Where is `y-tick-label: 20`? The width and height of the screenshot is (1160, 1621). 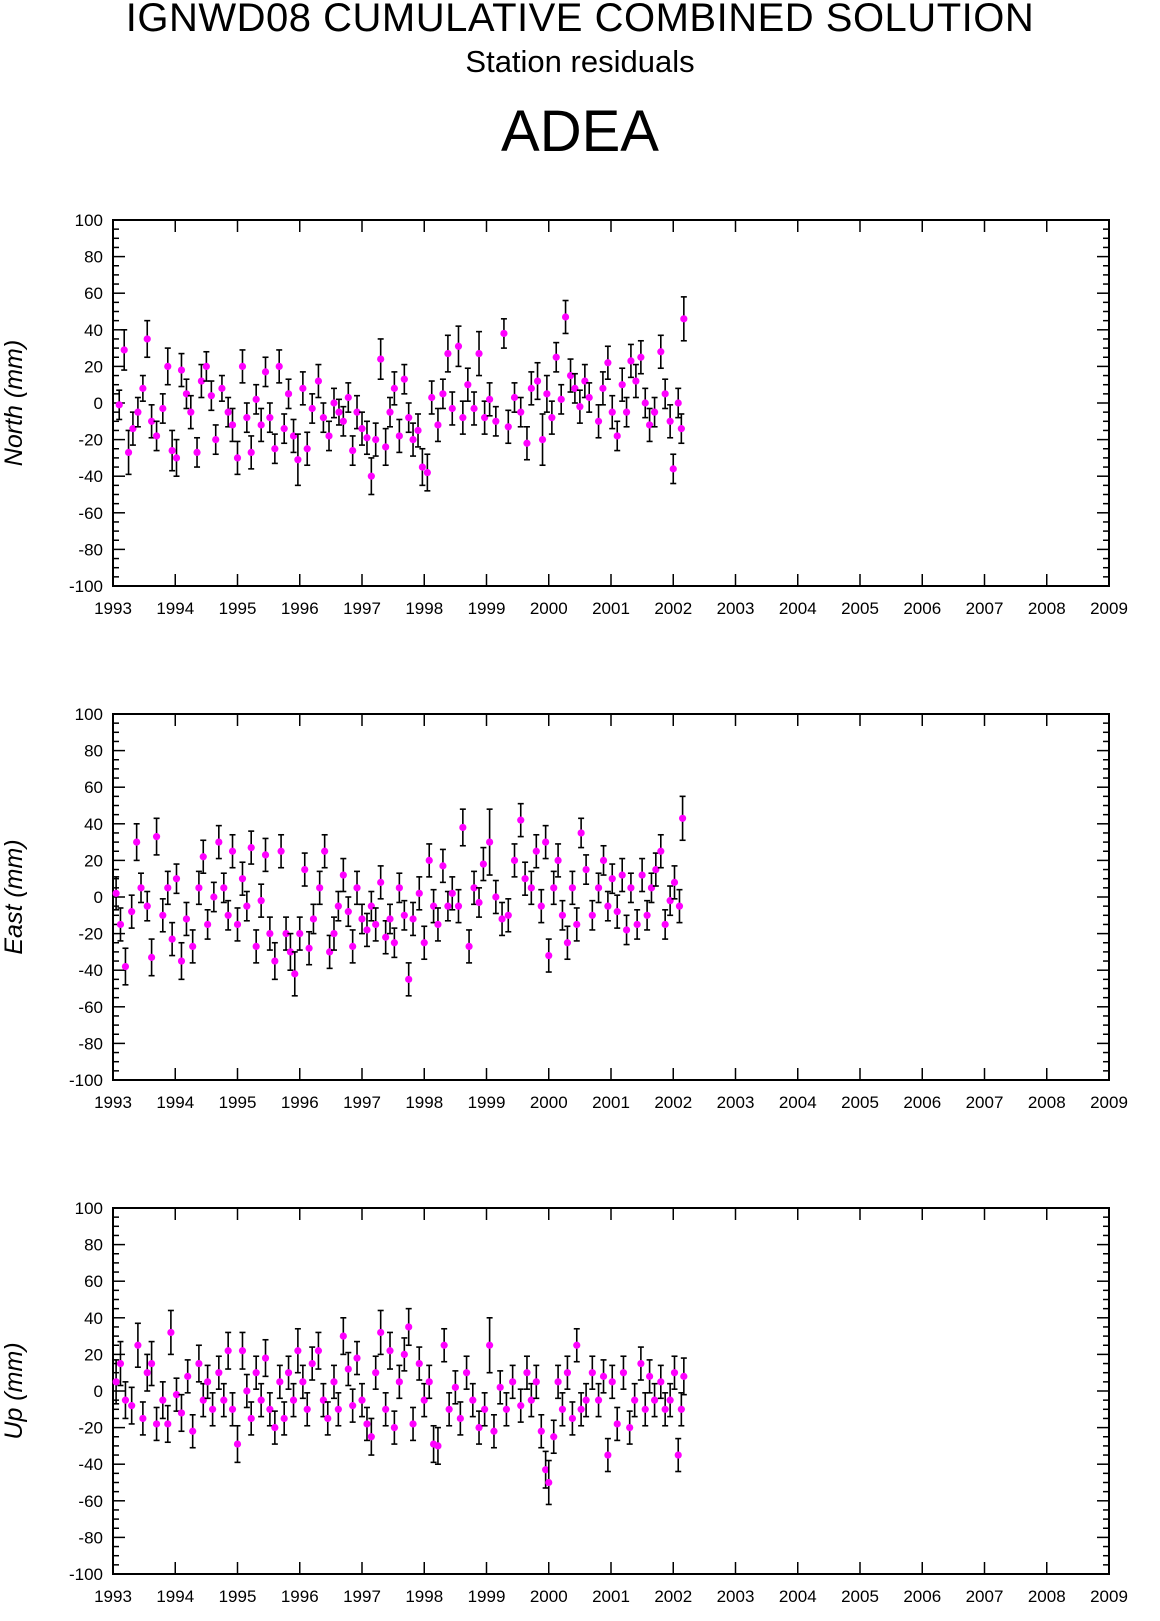 y-tick-label: 20 is located at coordinates (93, 366).